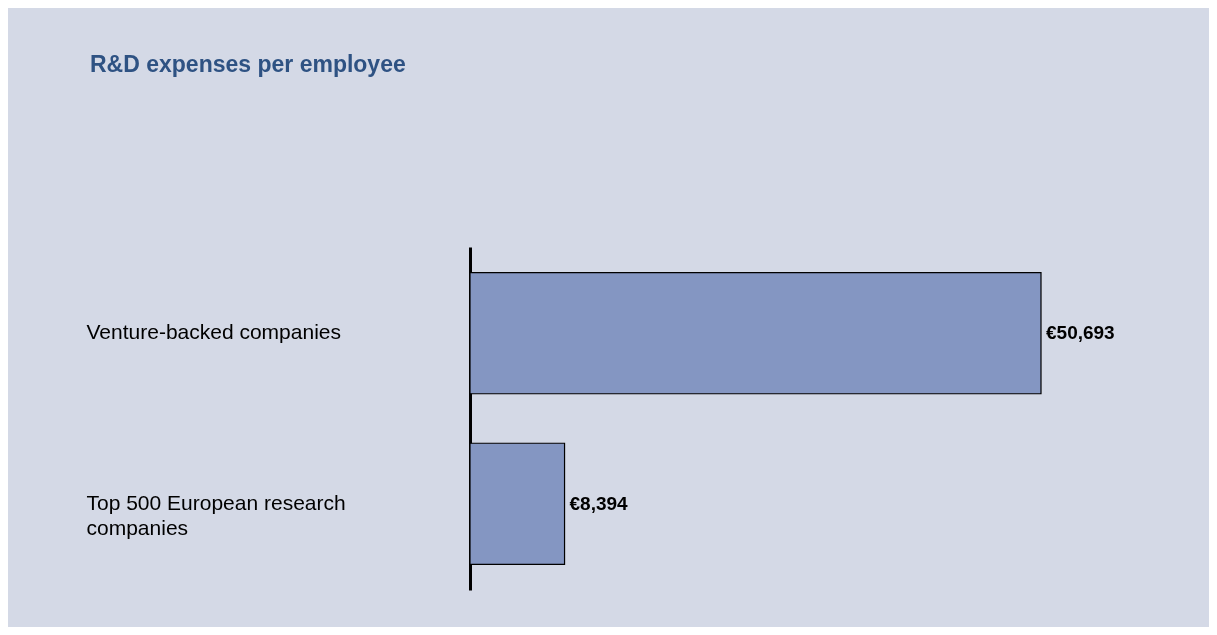 The height and width of the screenshot is (635, 1217). Describe the element at coordinates (599, 503) in the screenshot. I see `data-label: €8,394` at that location.